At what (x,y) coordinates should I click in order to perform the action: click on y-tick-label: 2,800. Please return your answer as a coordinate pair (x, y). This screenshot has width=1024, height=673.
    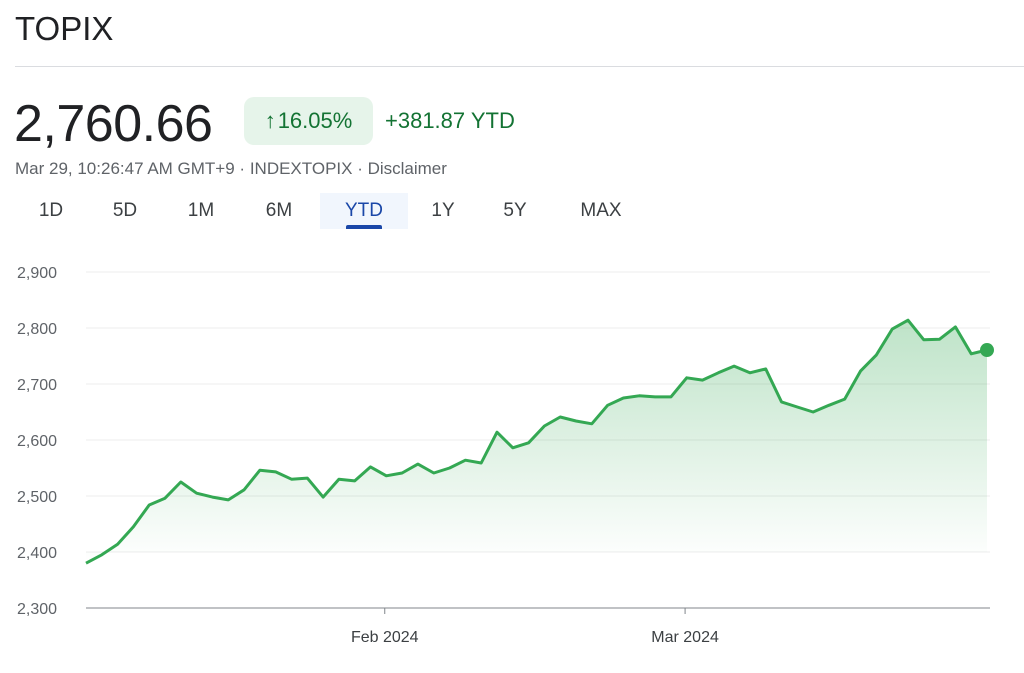
    Looking at the image, I should click on (37, 329).